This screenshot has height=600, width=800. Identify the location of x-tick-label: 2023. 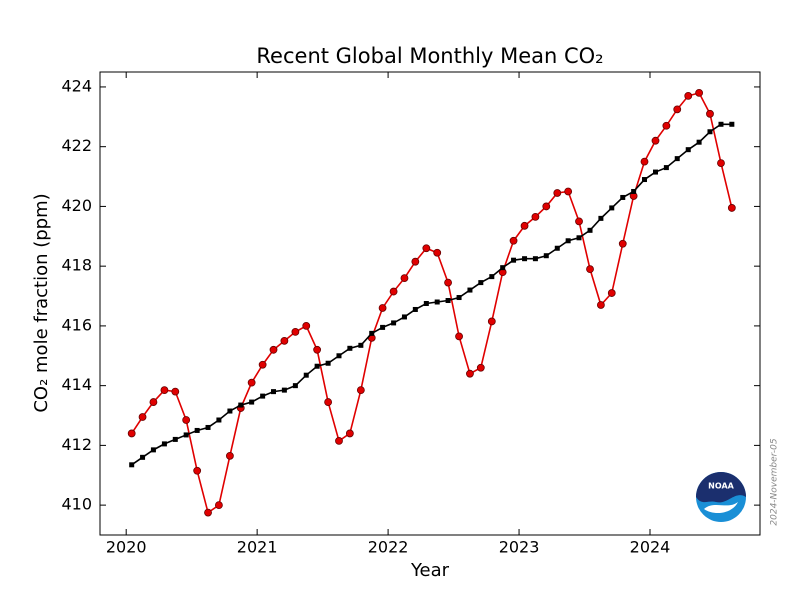
(519, 547).